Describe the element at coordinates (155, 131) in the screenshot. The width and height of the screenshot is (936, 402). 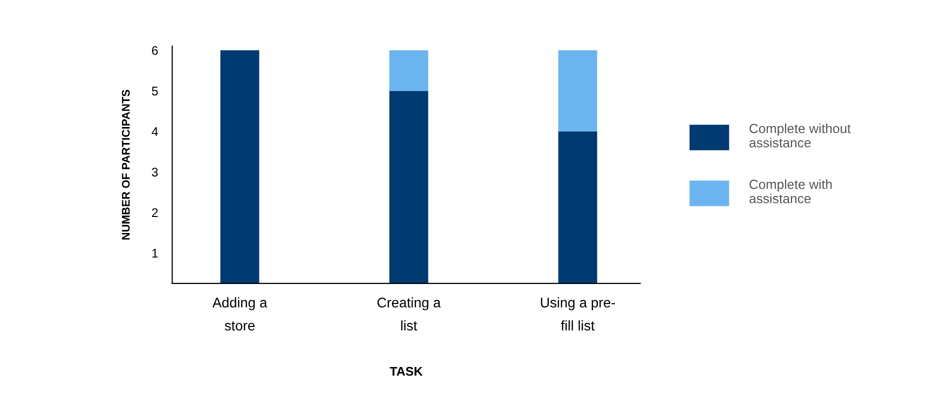
I see `y-tick-label: 4` at that location.